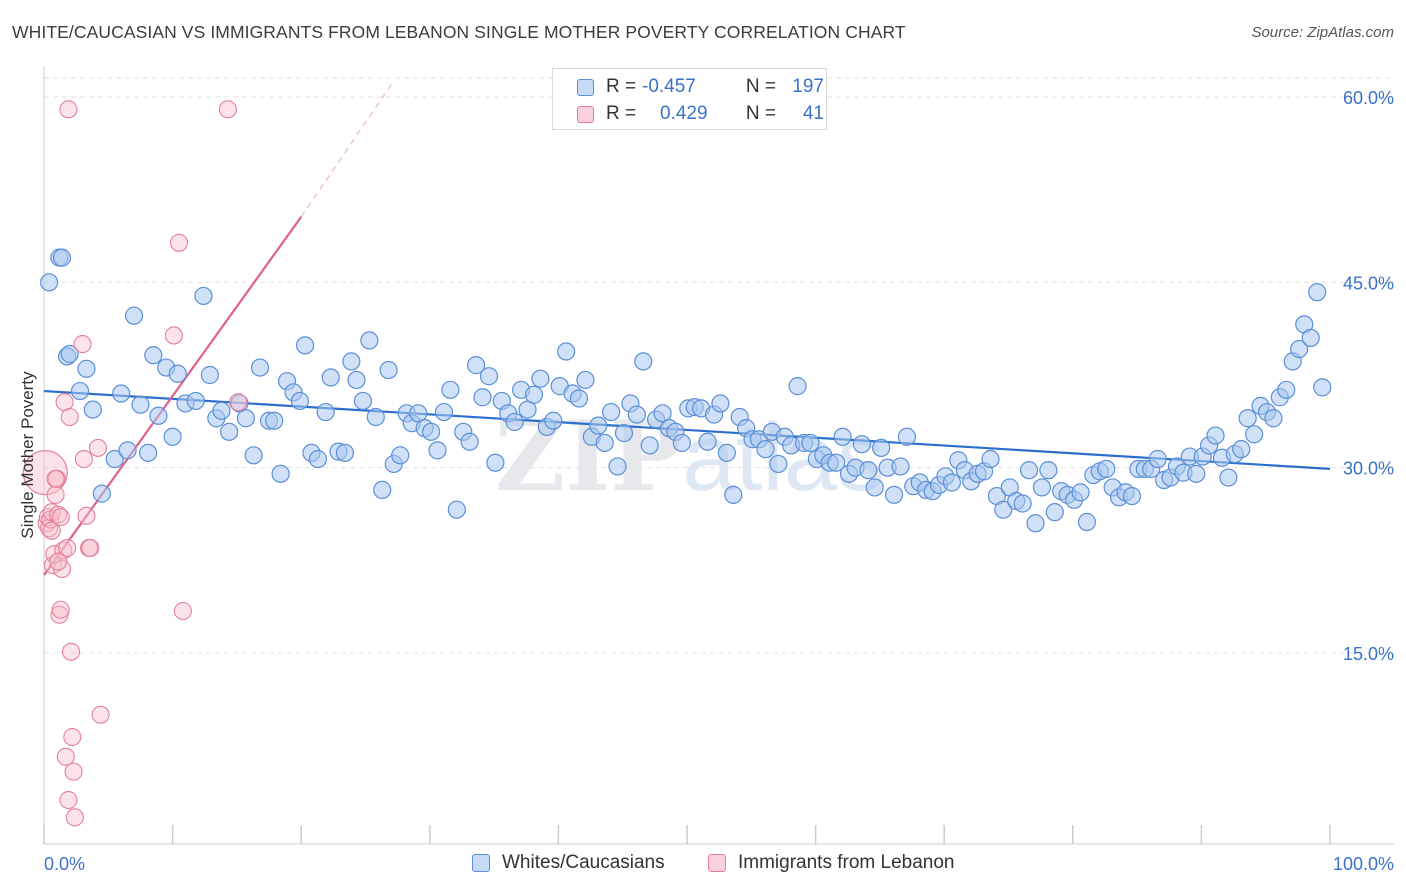 This screenshot has height=892, width=1406. Describe the element at coordinates (846, 862) in the screenshot. I see `legend-item-label: Immigrants from Lebanon` at that location.